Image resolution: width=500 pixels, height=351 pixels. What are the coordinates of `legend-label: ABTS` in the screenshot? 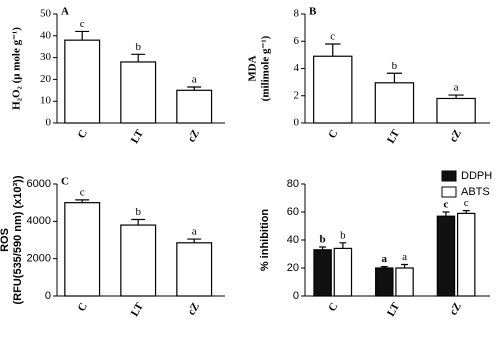 It's located at (475, 192).